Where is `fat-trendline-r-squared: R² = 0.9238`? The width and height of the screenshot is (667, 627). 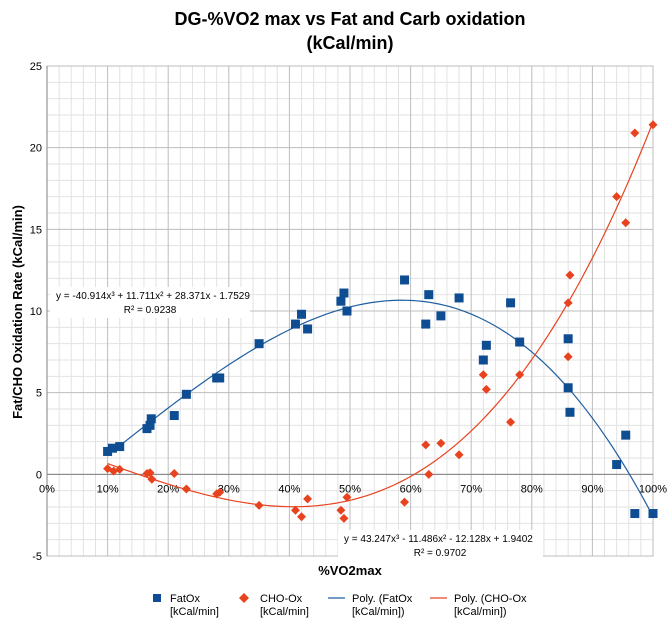
fat-trendline-r-squared: R² = 0.9238 is located at coordinates (150, 310).